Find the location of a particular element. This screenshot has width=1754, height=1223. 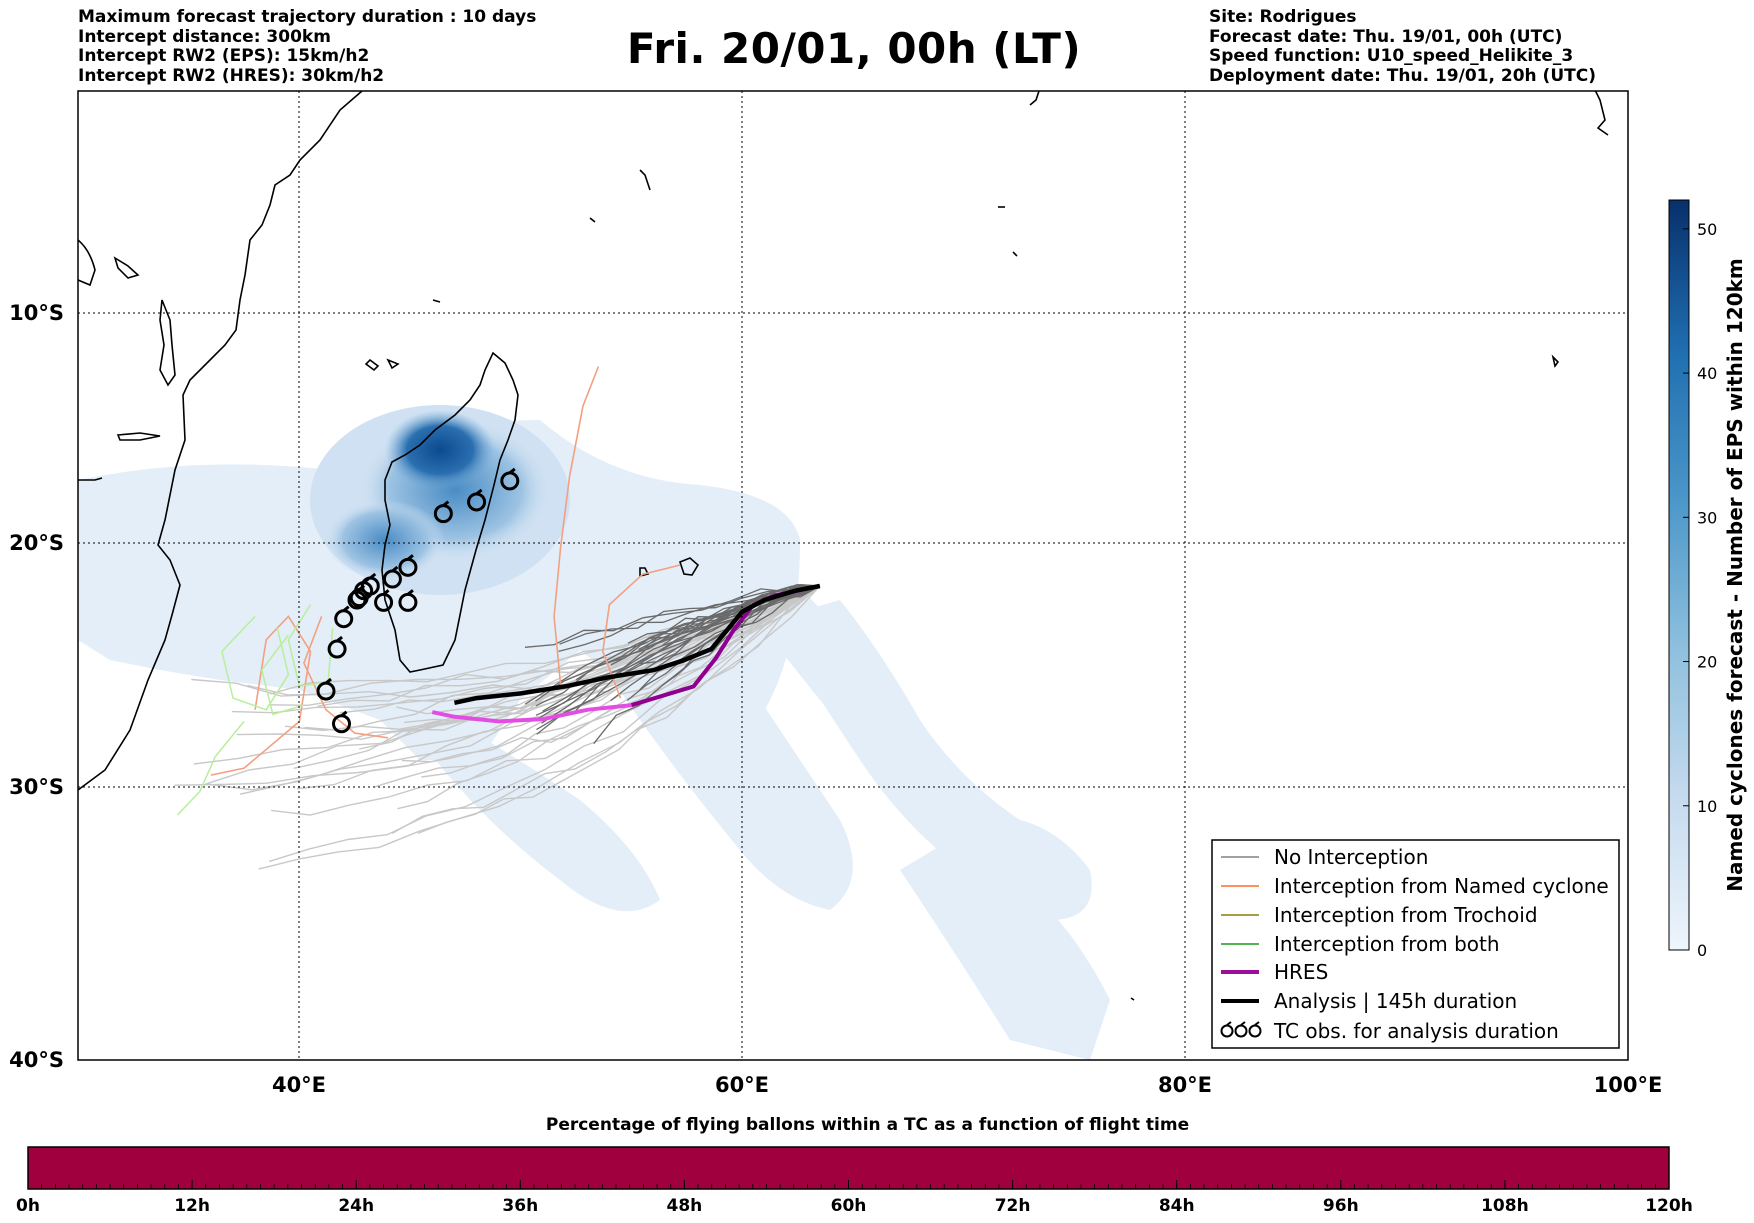

tc-obs-symbol-icon is located at coordinates (1241, 1029).